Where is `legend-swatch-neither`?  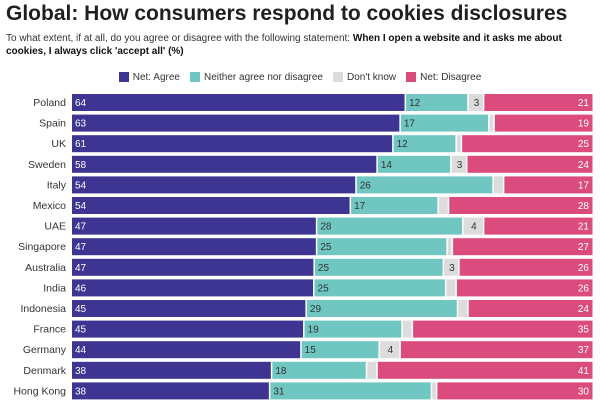
legend-swatch-neither is located at coordinates (195, 77).